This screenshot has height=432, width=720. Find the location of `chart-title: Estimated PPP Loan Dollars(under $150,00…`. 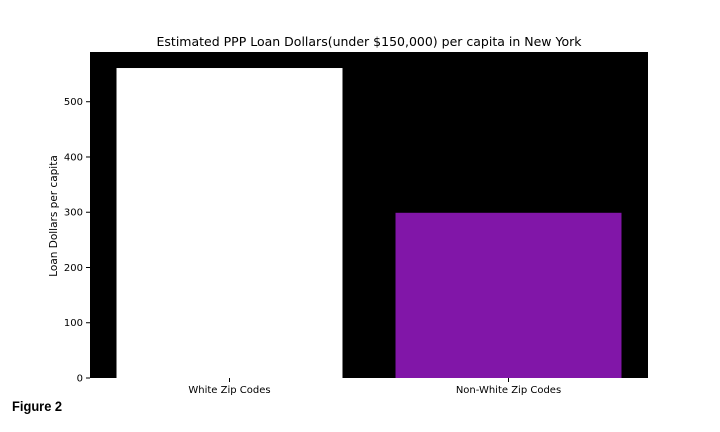

chart-title: Estimated PPP Loan Dollars(under $150,00… is located at coordinates (370, 41).